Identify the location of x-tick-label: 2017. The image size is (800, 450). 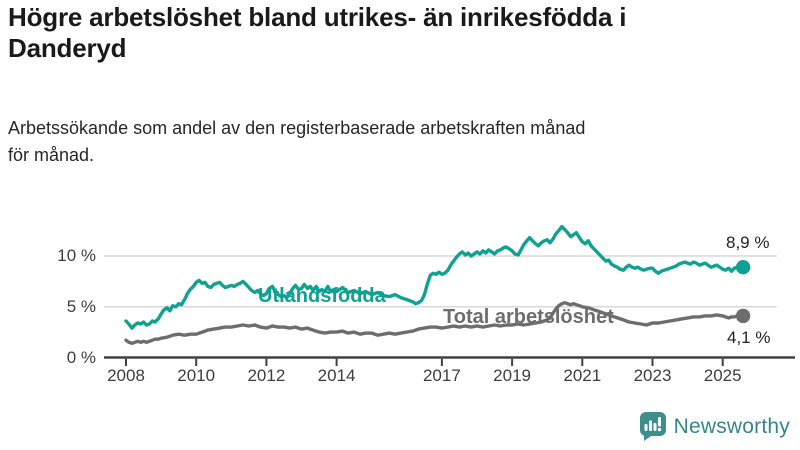
(441, 375).